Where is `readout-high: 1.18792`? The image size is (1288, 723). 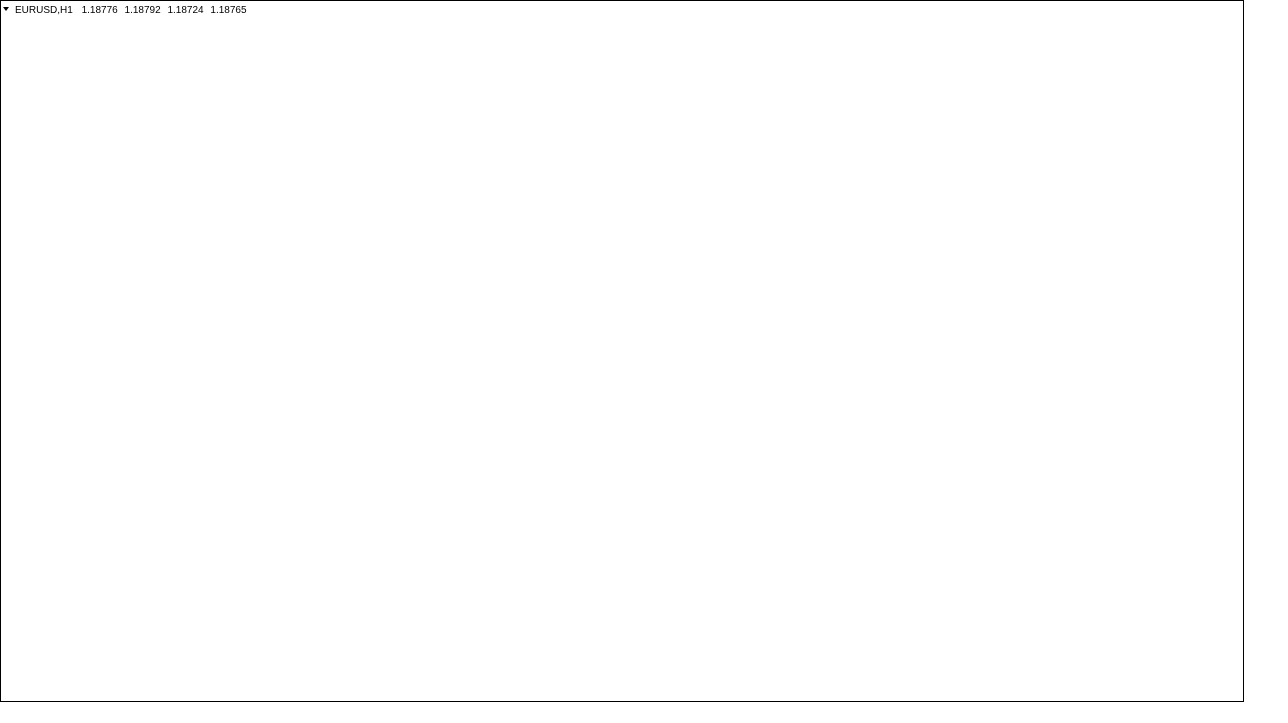
readout-high: 1.18792 is located at coordinates (143, 10).